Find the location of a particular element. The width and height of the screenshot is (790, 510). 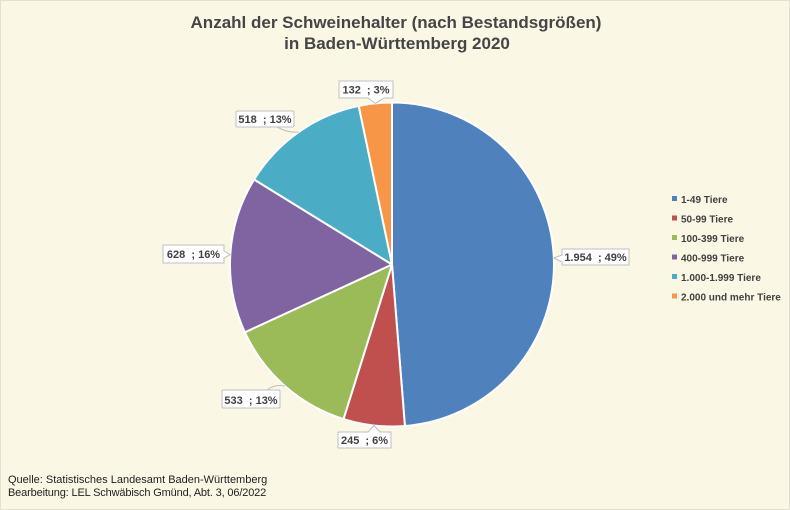

svg-text: 628 ; 16% is located at coordinates (193, 255).